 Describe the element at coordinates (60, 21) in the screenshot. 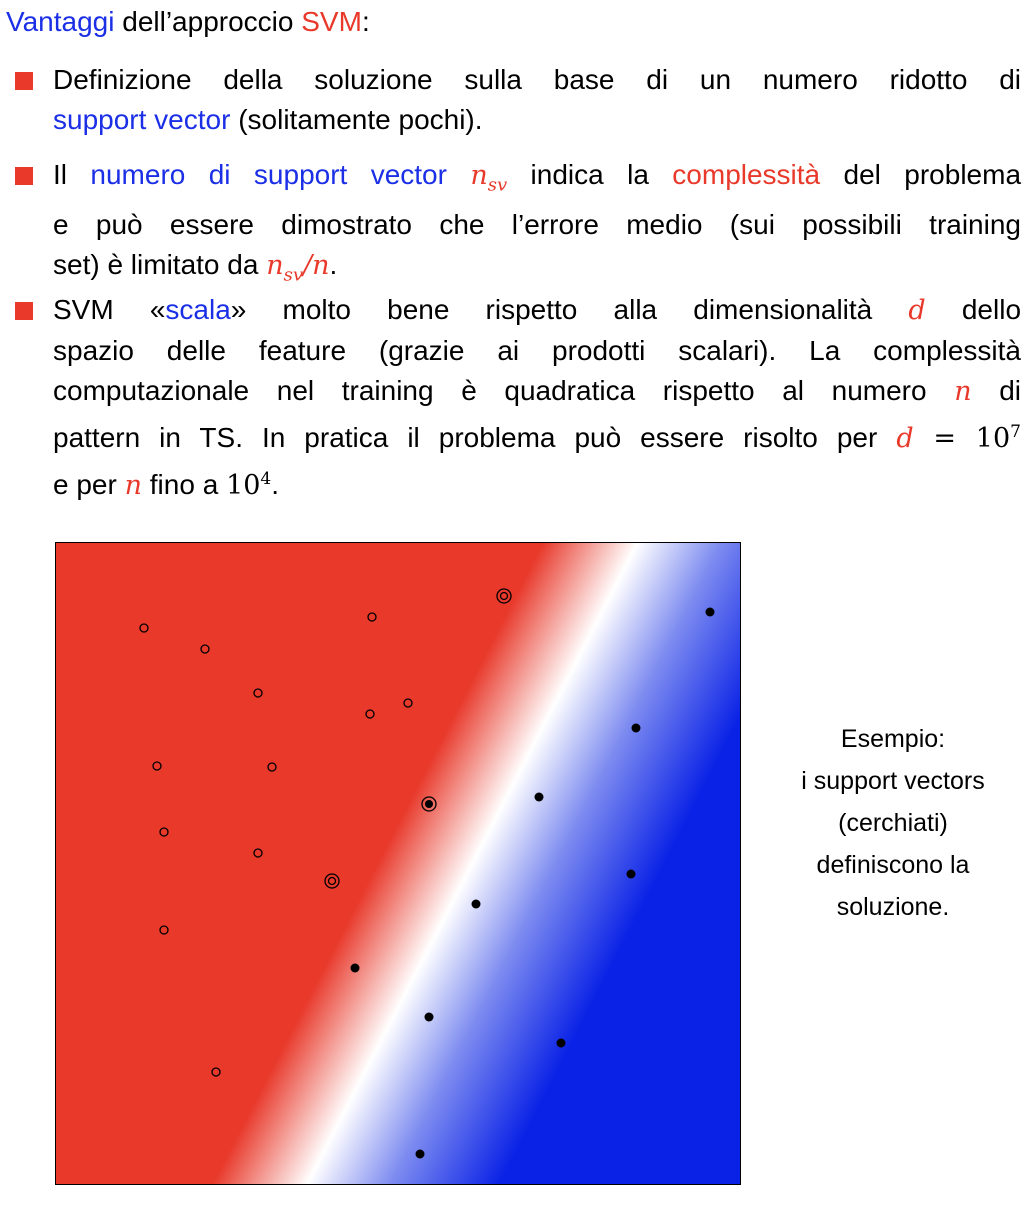

I see `heading-vantaggi: Vantaggi` at that location.